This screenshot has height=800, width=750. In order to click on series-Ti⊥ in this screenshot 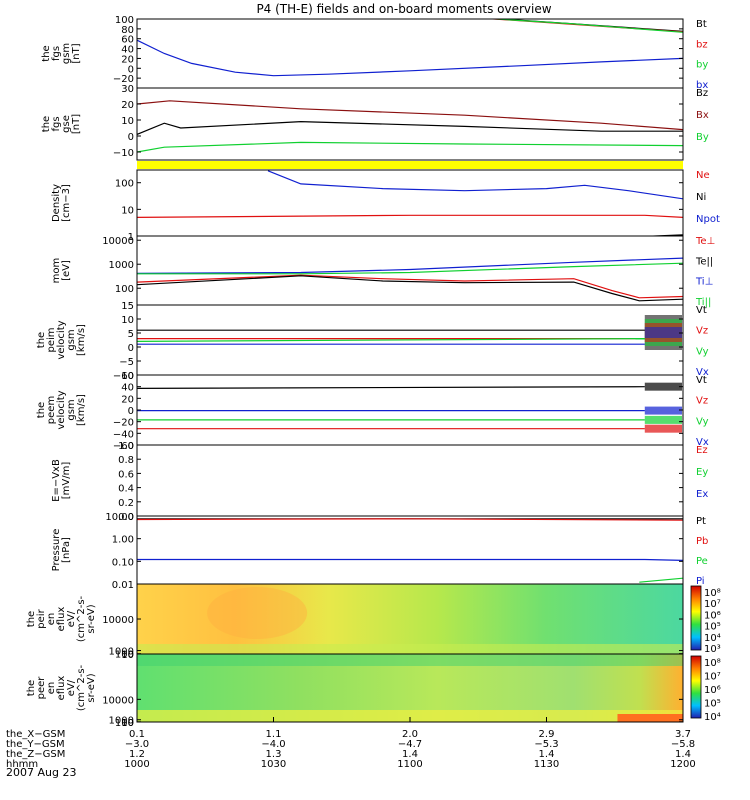, I will do `click(410, 265)`.